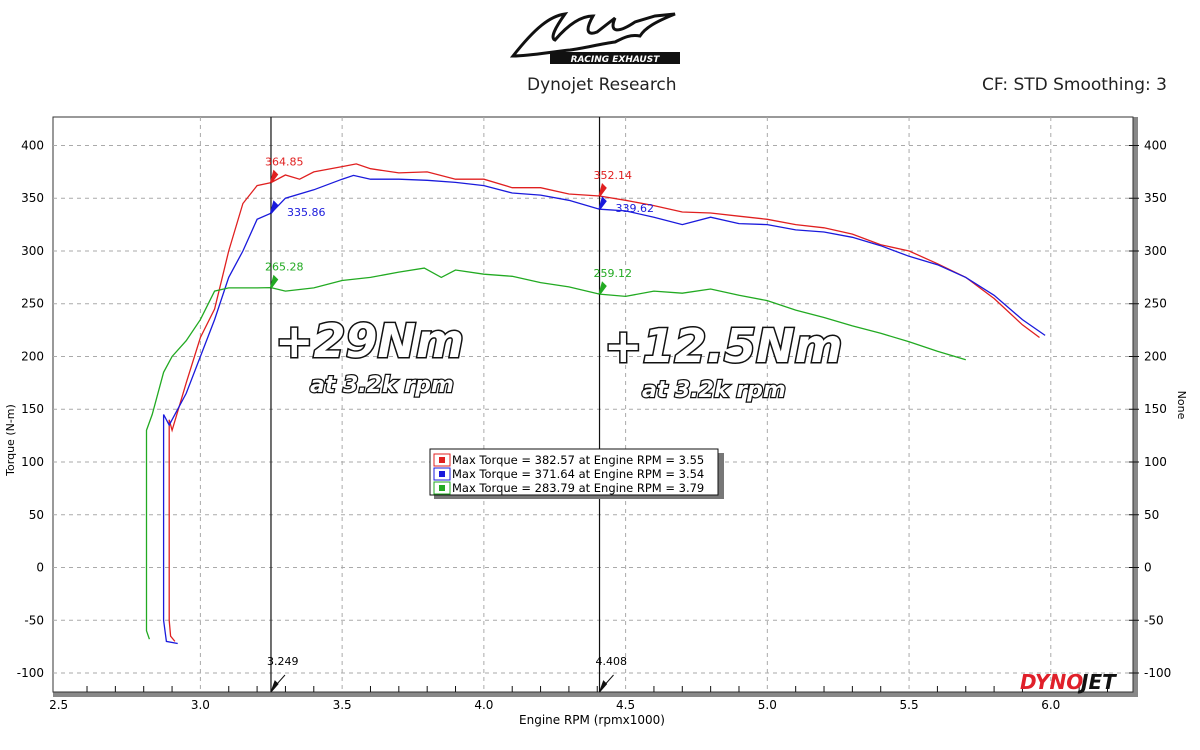  I want to click on y-tick-label-right: 200, so click(1155, 356).